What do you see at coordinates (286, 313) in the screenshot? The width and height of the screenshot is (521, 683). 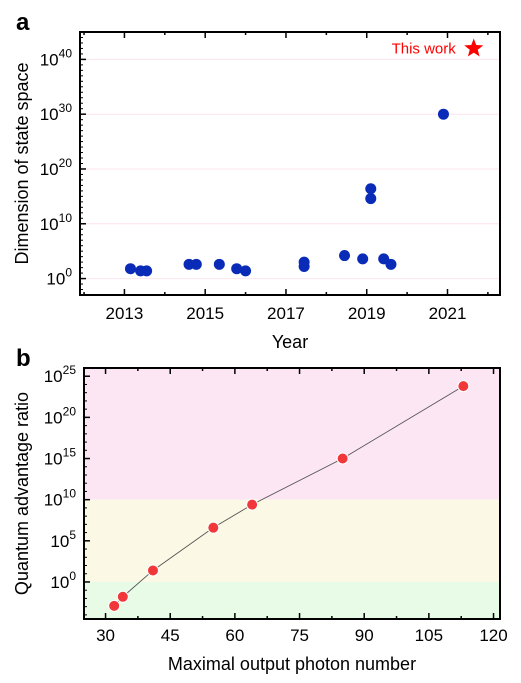 I see `x-tick-label: 2017` at bounding box center [286, 313].